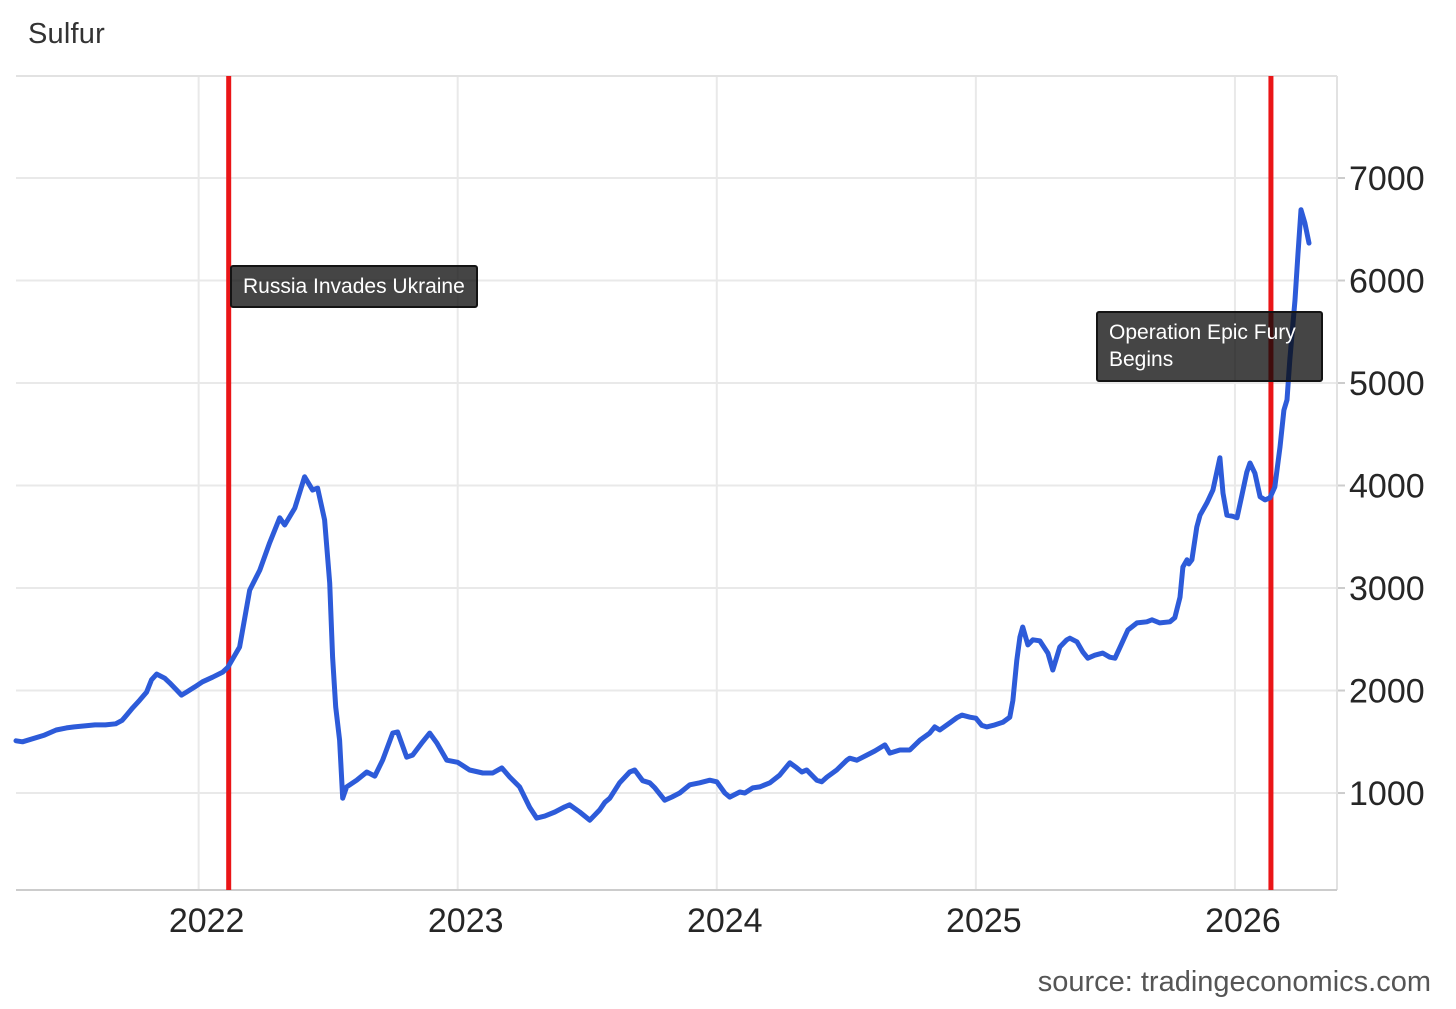 Image resolution: width=1456 pixels, height=1009 pixels. What do you see at coordinates (66, 34) in the screenshot?
I see `chart-title: Sulfur` at bounding box center [66, 34].